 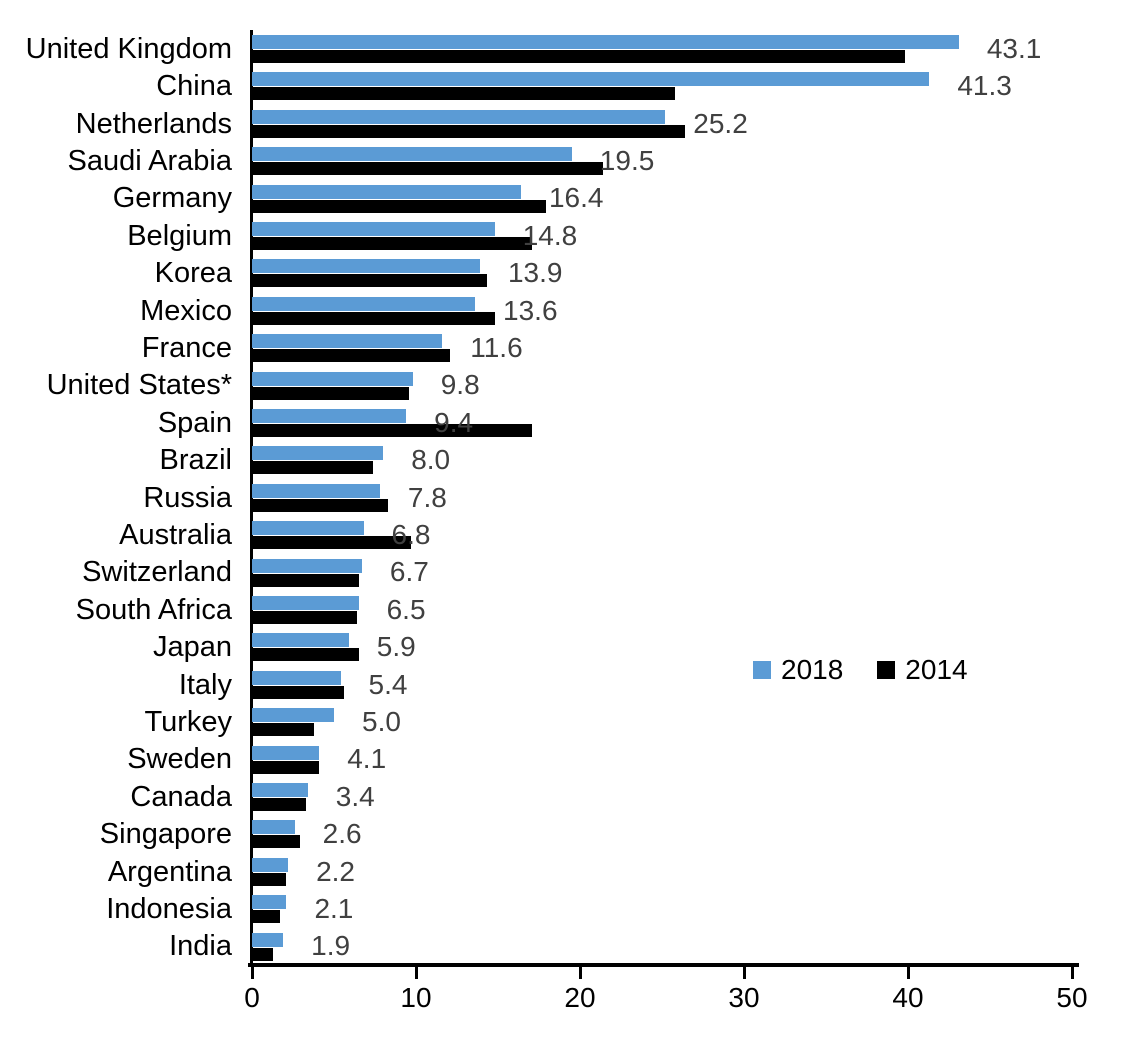 I want to click on value-label: 8.0, so click(x=431, y=460).